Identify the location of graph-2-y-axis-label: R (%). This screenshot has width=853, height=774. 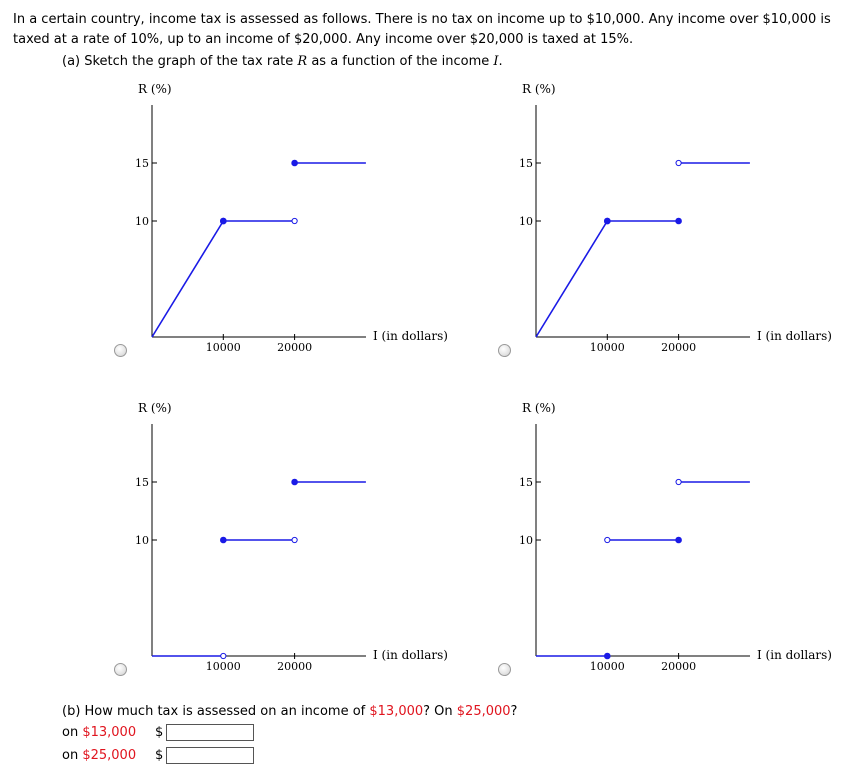
(539, 89).